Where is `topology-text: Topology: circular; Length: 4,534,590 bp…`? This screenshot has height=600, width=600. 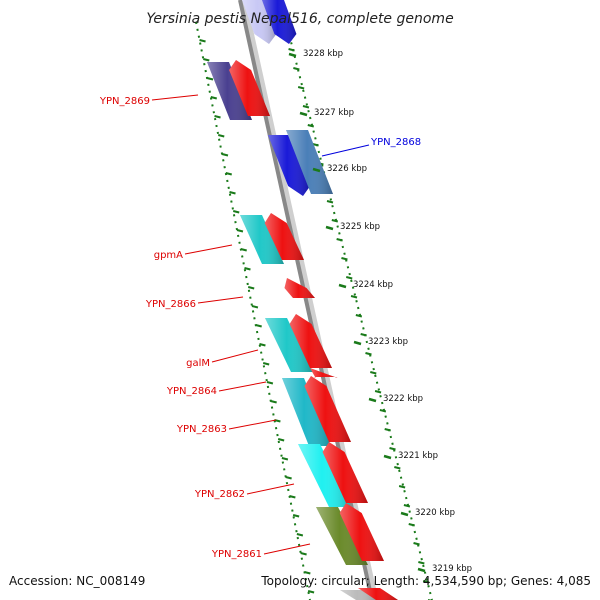 topology-text: Topology: circular; Length: 4,534,590 bp… is located at coordinates (426, 581).